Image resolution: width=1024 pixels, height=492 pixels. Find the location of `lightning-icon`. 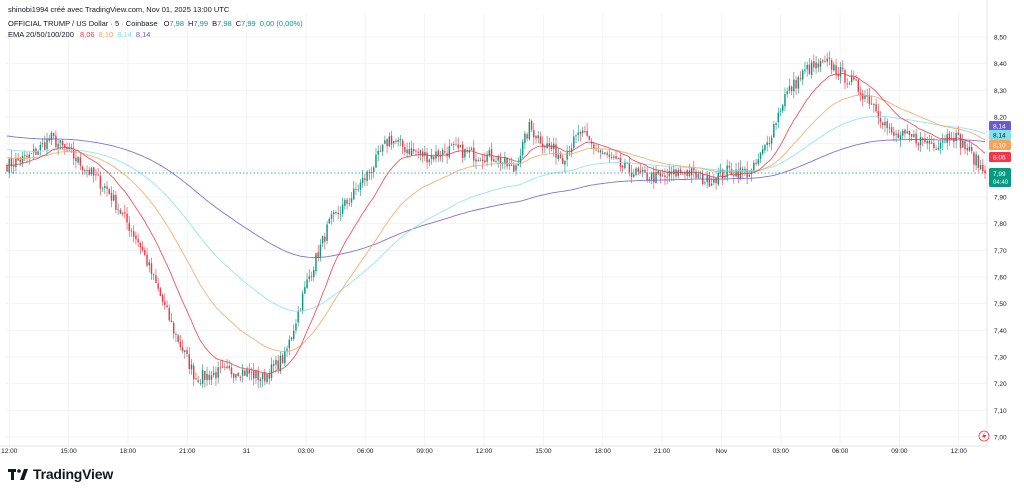

lightning-icon is located at coordinates (984, 436).